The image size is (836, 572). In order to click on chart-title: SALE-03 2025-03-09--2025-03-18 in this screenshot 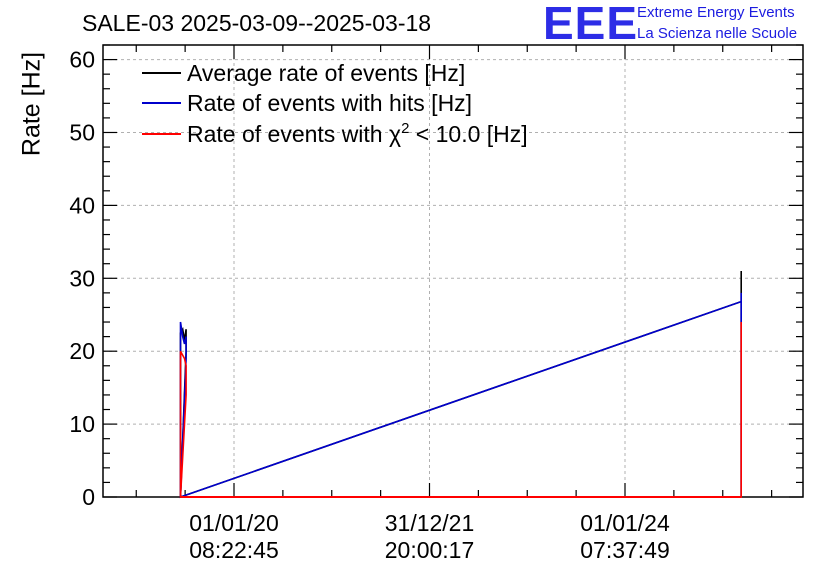, I will do `click(257, 23)`.